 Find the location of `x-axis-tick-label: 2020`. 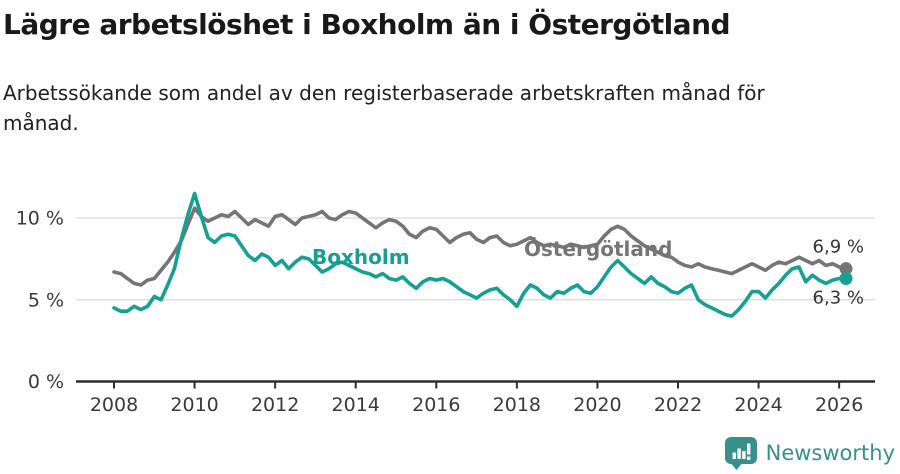

x-axis-tick-label: 2020 is located at coordinates (597, 405).